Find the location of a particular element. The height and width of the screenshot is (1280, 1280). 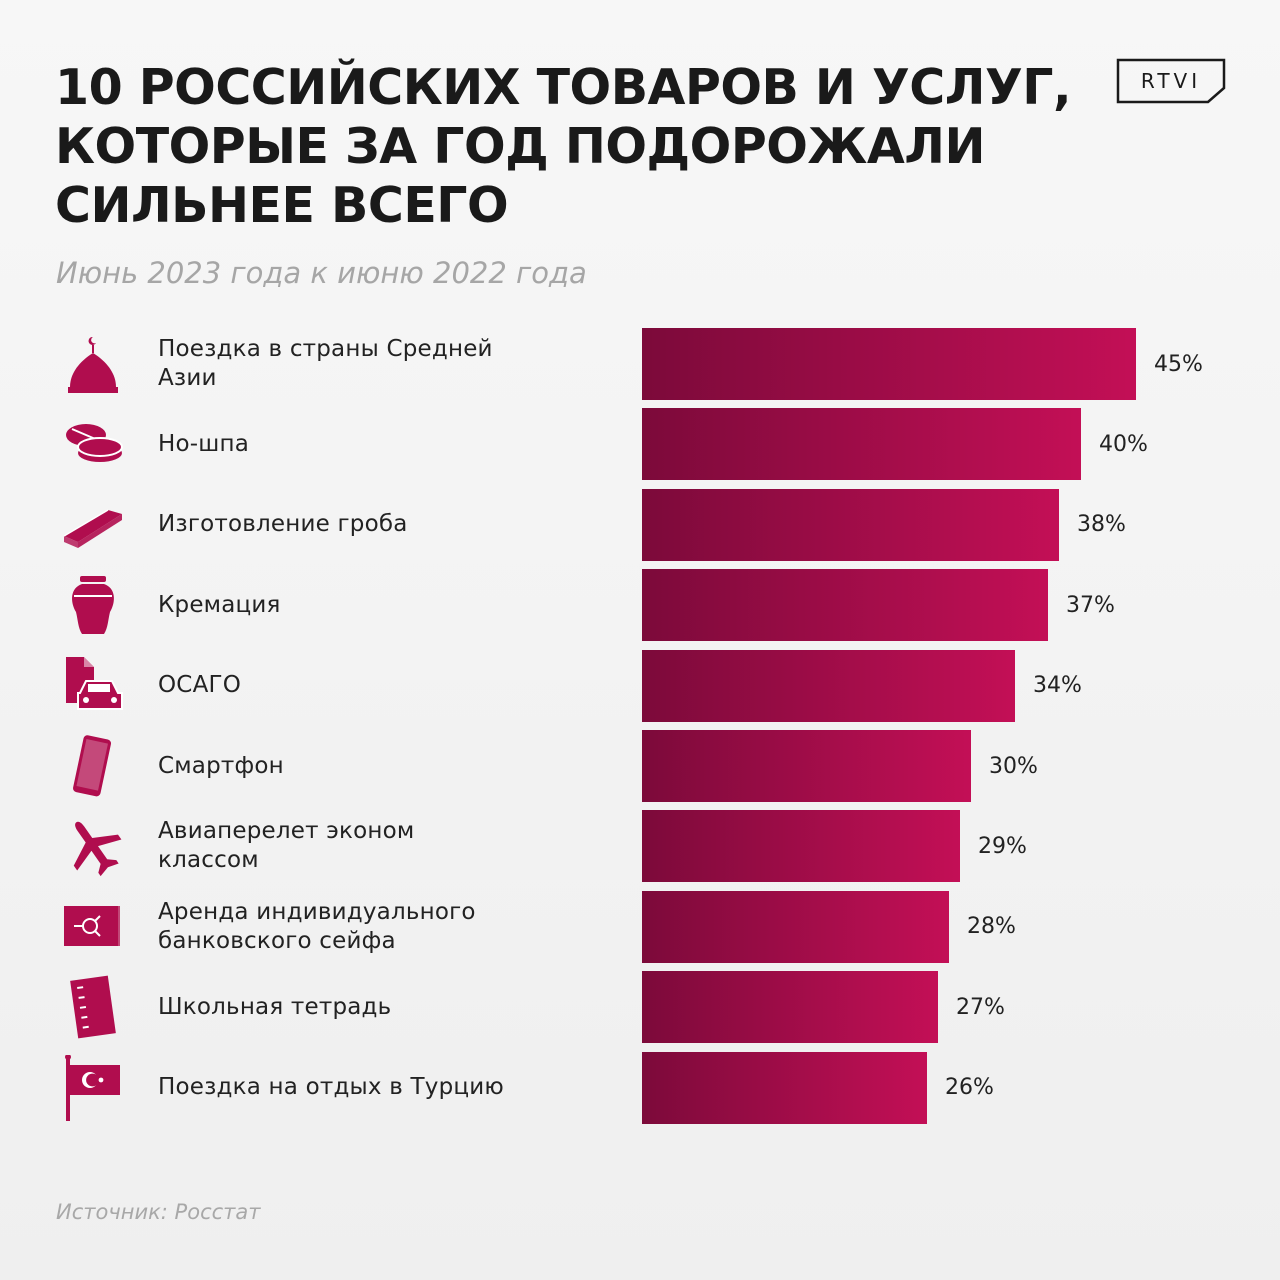

bar-label-text: Смартфон is located at coordinates (221, 765).